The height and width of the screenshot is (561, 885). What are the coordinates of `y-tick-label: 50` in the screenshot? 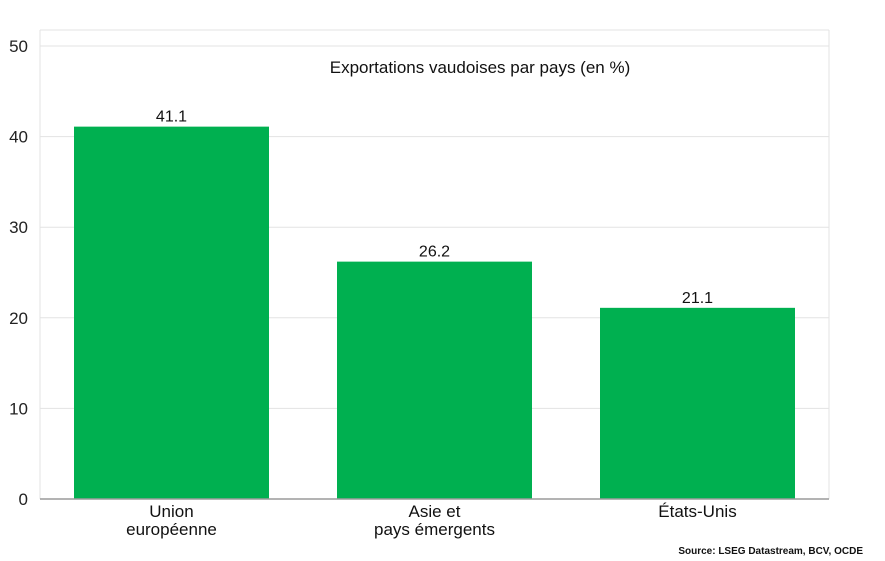 It's located at (18, 46).